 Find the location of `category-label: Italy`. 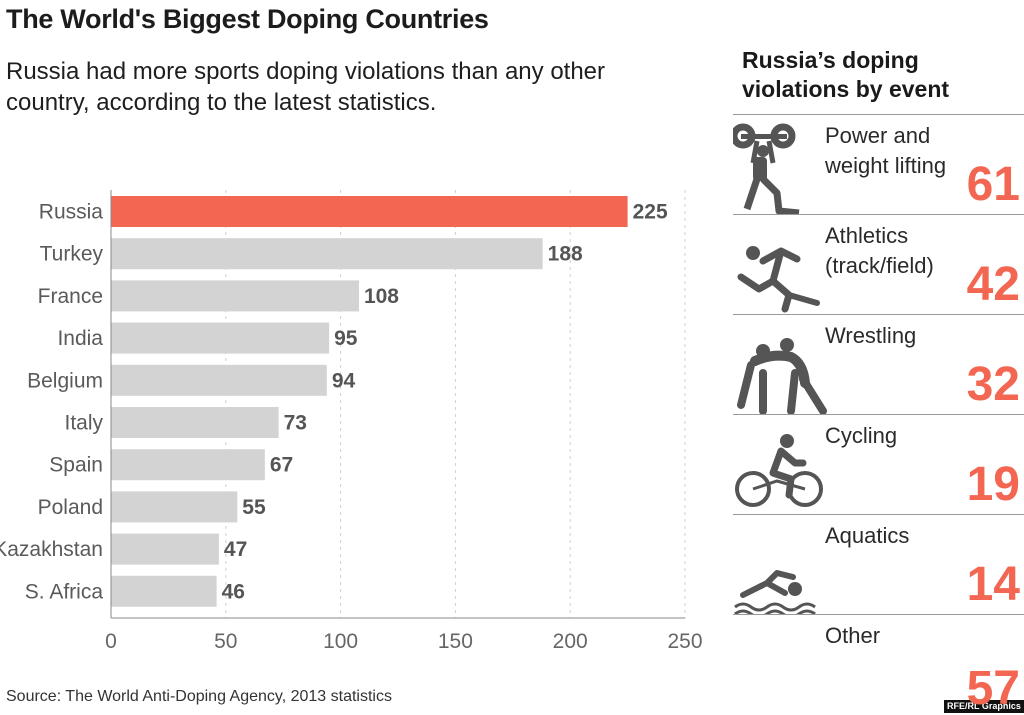

category-label: Italy is located at coordinates (83, 423).